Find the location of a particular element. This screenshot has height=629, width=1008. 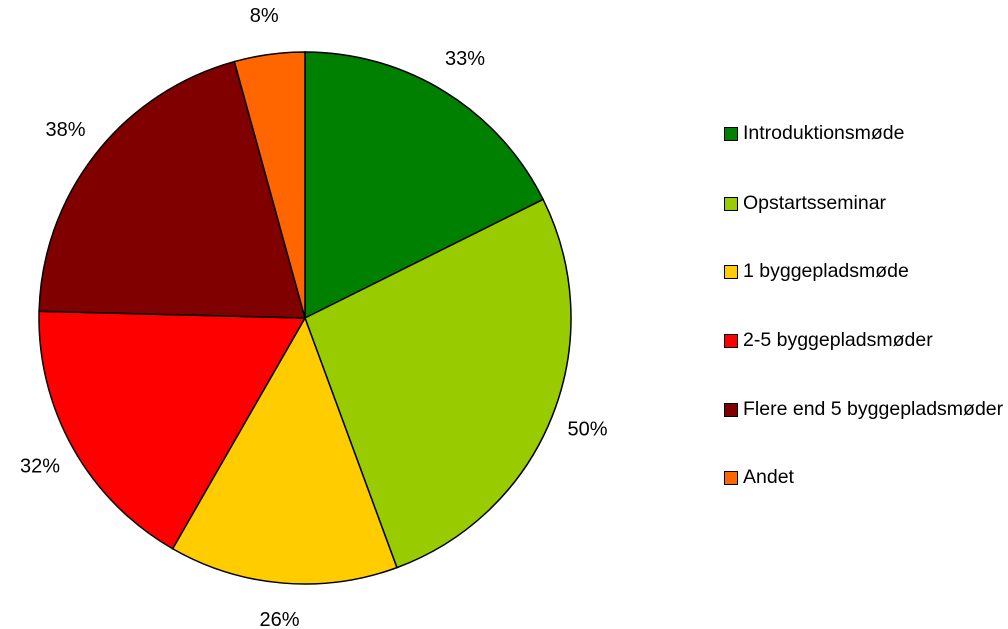

legend-label: Introduktionsmøde is located at coordinates (824, 133).